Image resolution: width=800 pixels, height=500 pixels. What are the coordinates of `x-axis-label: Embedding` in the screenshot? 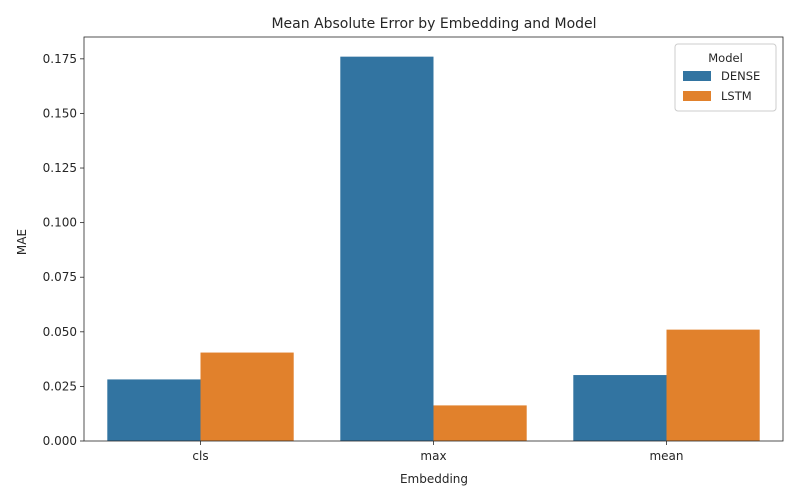 It's located at (434, 479).